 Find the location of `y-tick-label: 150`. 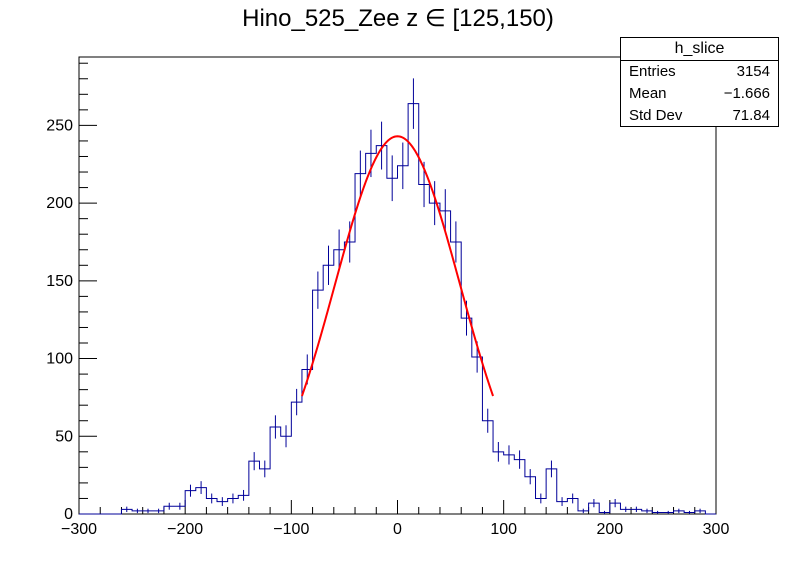

y-tick-label: 150 is located at coordinates (59, 281).